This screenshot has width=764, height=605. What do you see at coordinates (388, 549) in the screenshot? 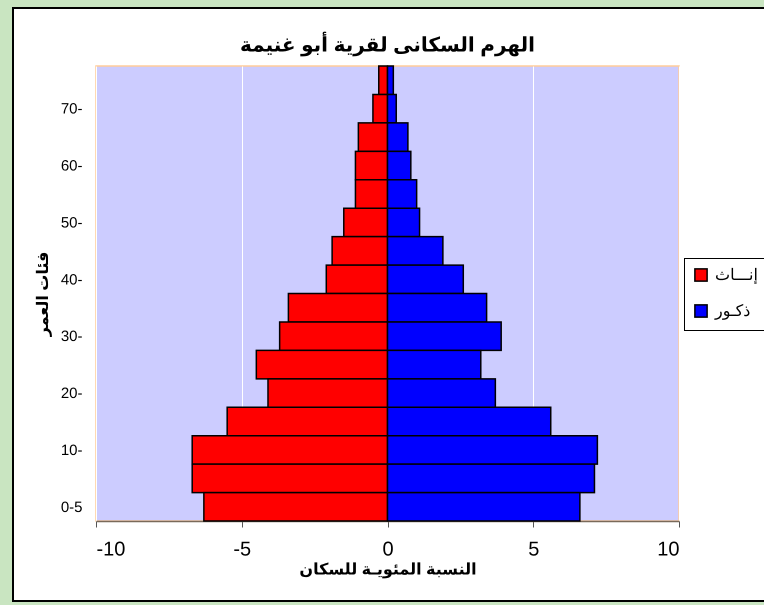
I see `x-tick-label: 0` at bounding box center [388, 549].